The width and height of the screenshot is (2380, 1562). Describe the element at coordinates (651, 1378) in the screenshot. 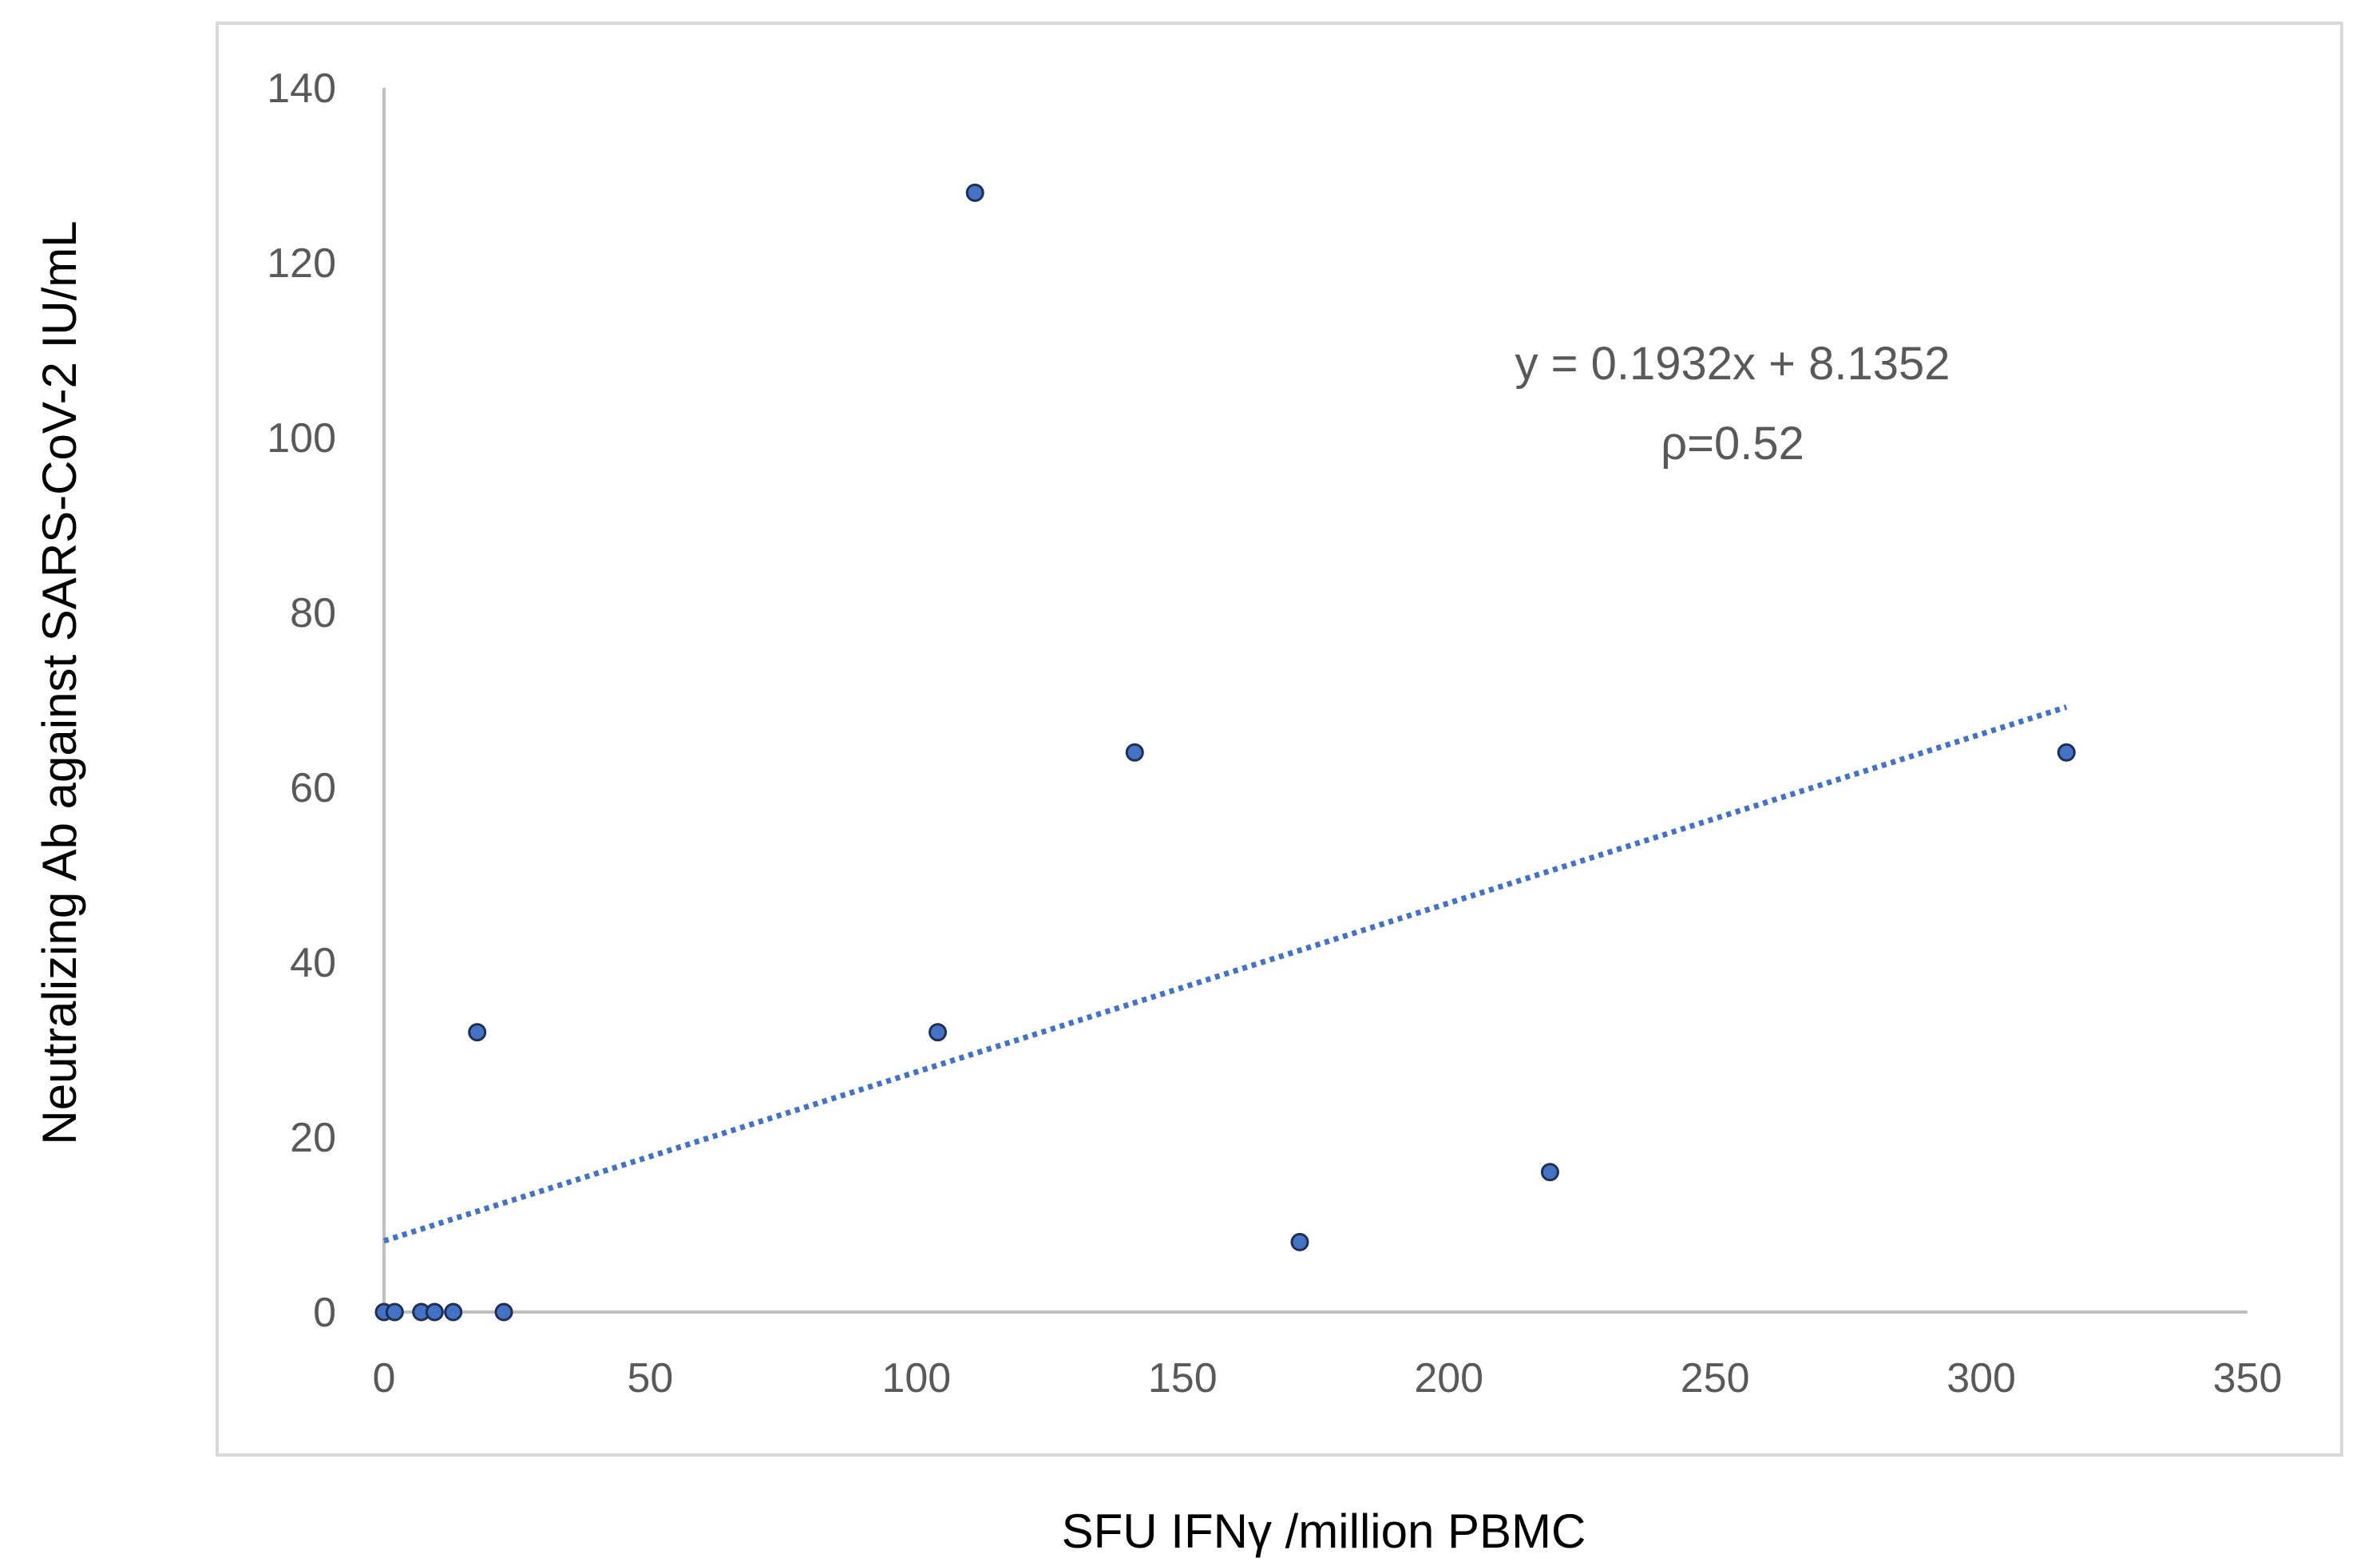

I see `x-tick-label: 50` at that location.